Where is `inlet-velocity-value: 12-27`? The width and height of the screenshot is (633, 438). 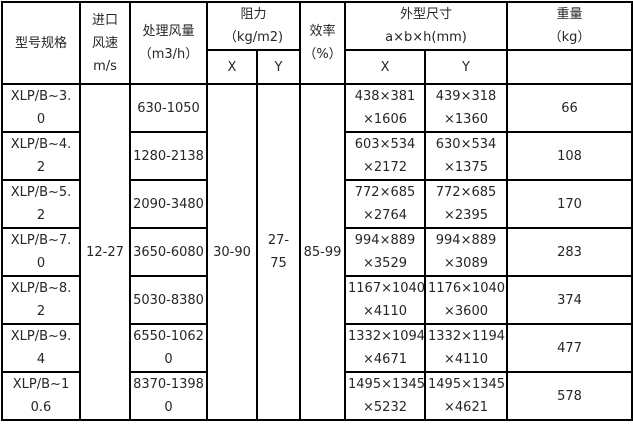
inlet-velocity-value: 12-27 is located at coordinates (105, 252).